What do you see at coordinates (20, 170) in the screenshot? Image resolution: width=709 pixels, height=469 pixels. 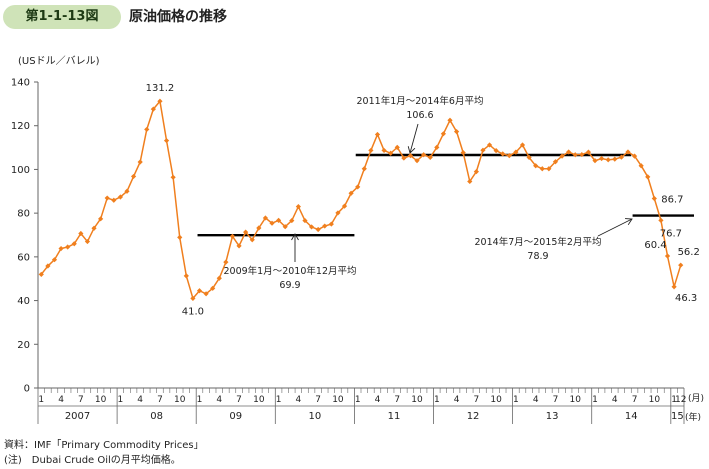 I see `y-tick-label: 100` at bounding box center [20, 170].